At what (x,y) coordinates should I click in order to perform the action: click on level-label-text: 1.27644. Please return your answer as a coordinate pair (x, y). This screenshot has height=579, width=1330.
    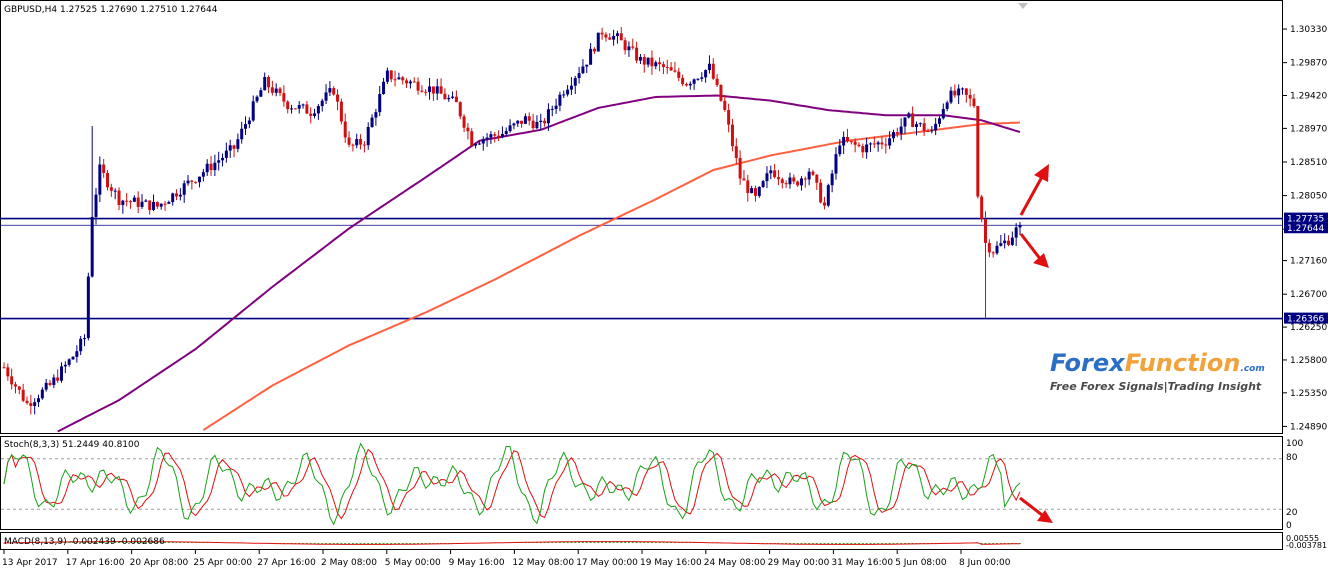
    Looking at the image, I should click on (1305, 229).